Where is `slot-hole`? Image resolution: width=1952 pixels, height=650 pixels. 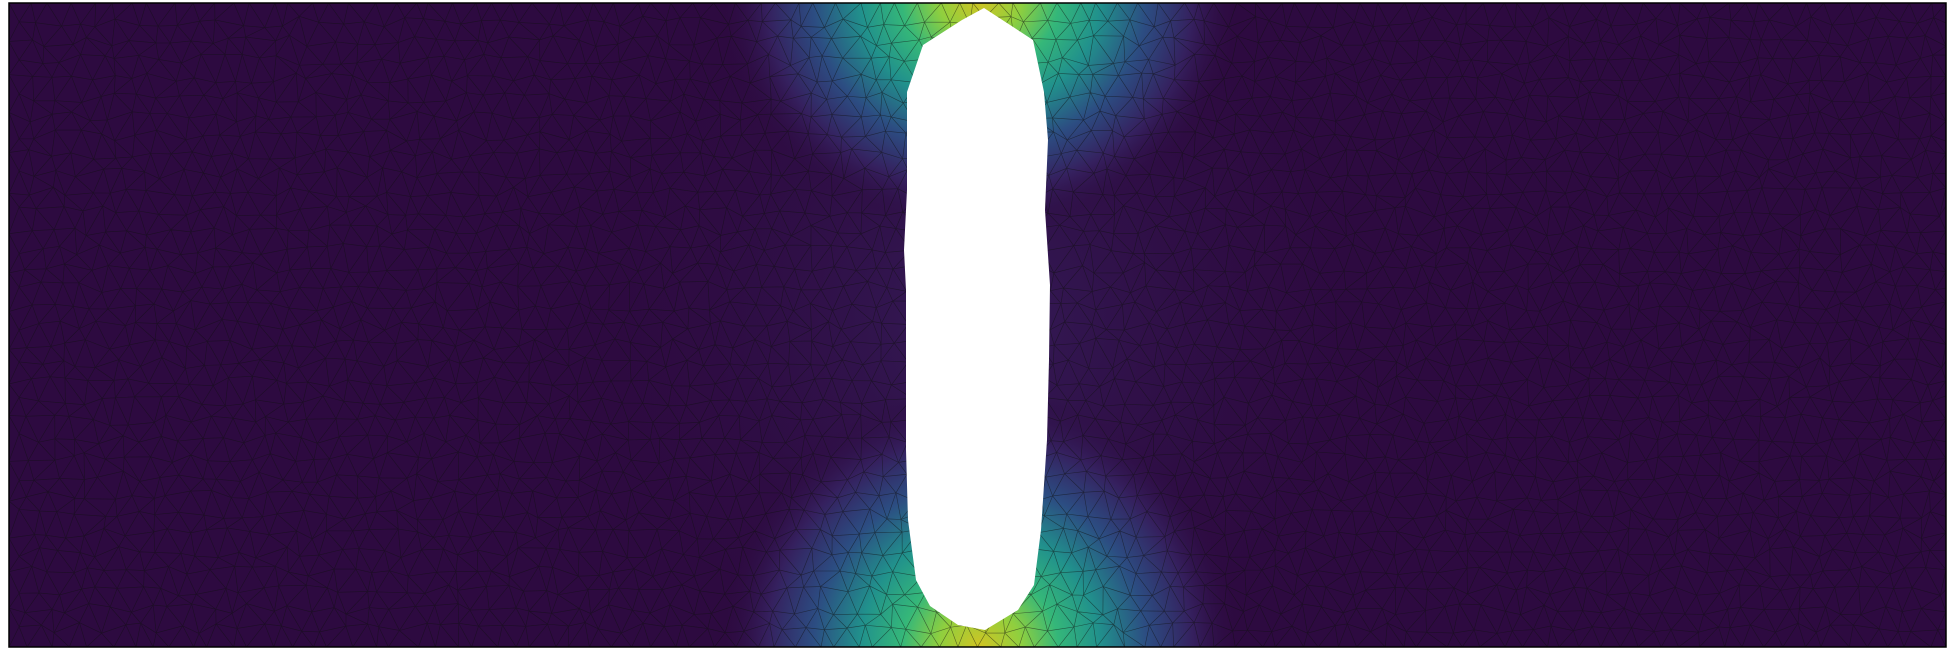 slot-hole is located at coordinates (977, 319).